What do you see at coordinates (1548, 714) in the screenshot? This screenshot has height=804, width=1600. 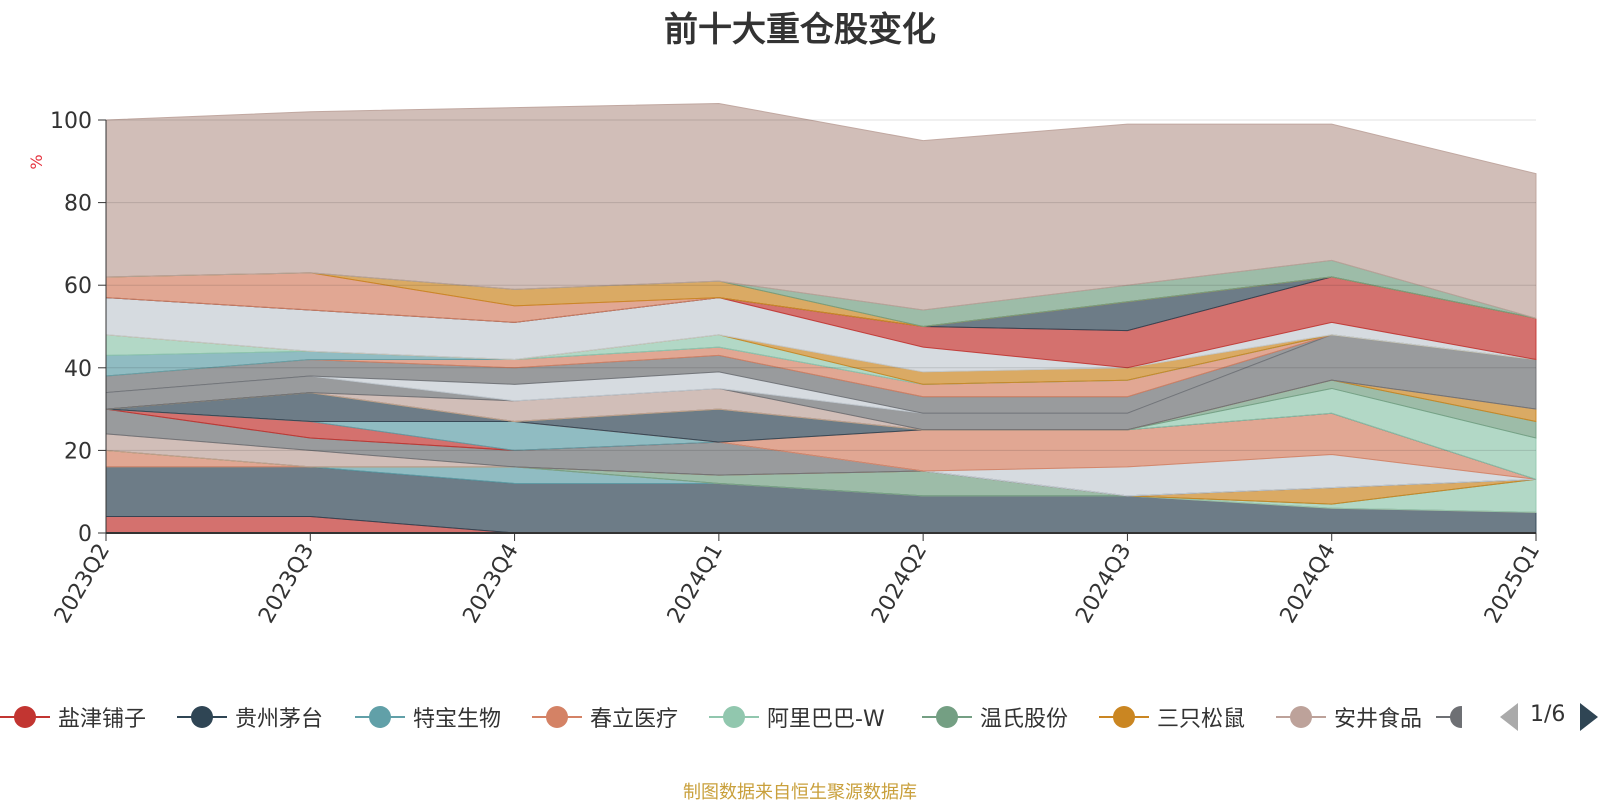 I see `legend-page-indicator: 1/6` at bounding box center [1548, 714].